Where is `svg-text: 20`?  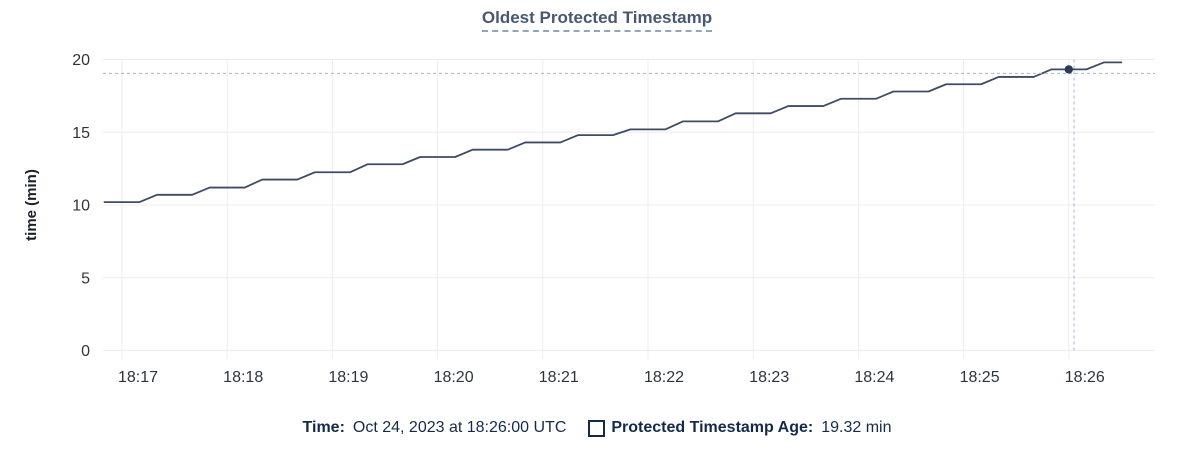 svg-text: 20 is located at coordinates (81, 60).